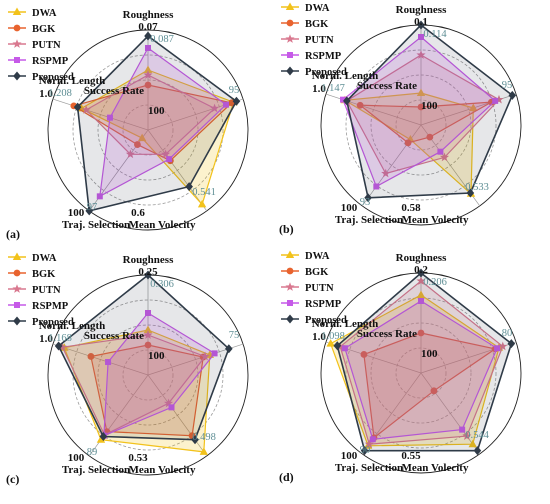 The width and height of the screenshot is (550, 504). What do you see at coordinates (60, 338) in the screenshot?
I see `value-annotation: 1.168` at bounding box center [60, 338].